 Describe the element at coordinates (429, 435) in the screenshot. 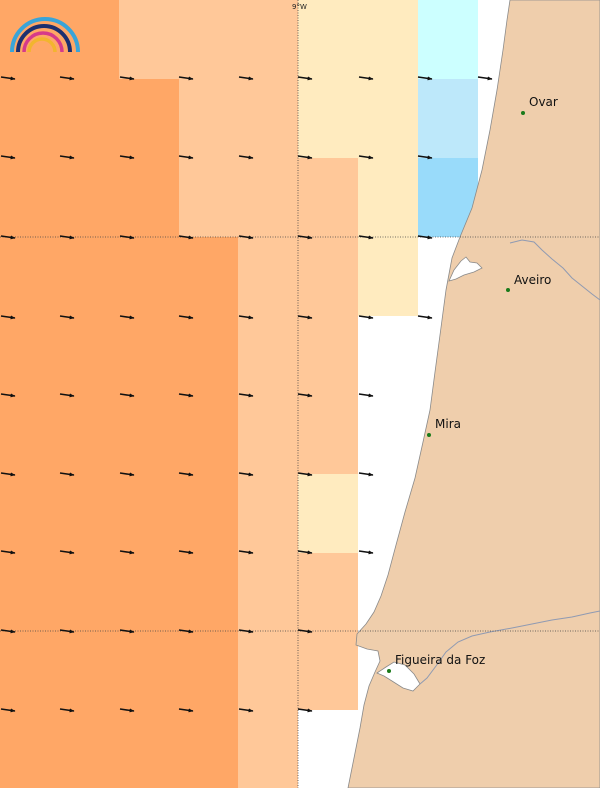

I see `city-dot-mira` at that location.